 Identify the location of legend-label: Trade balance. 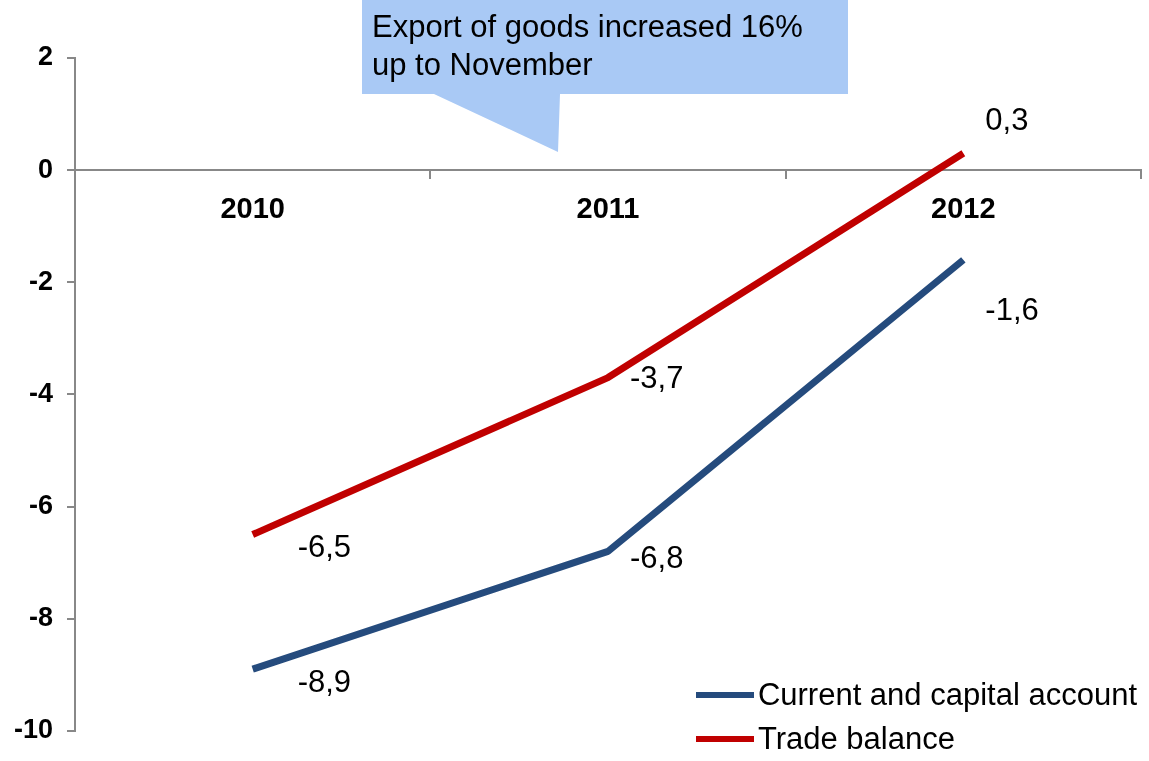
(856, 739).